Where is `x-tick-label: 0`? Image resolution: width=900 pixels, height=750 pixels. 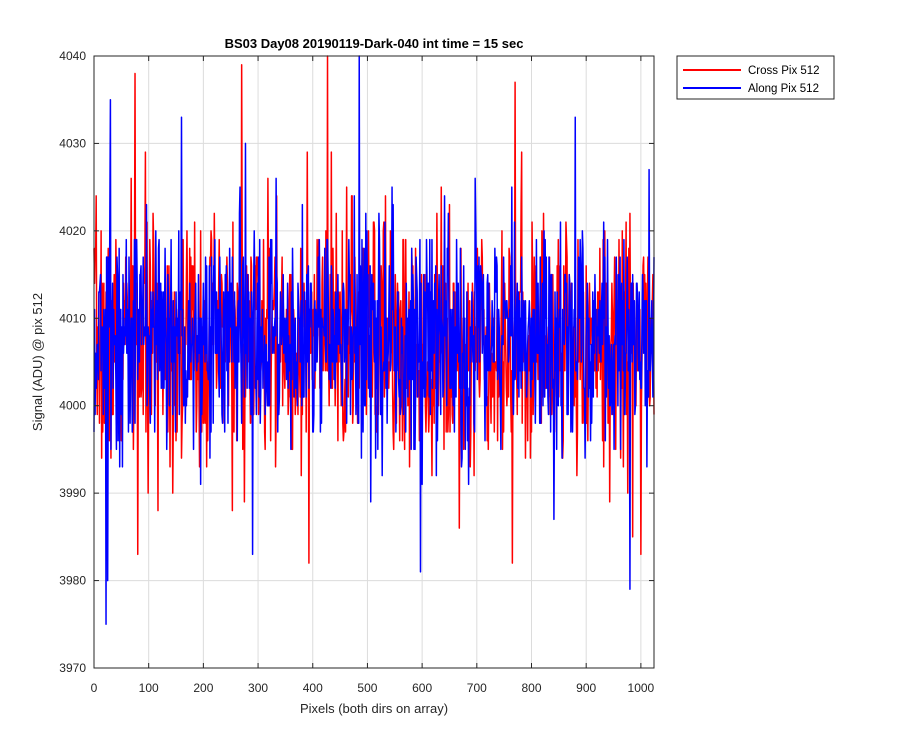 x-tick-label: 0 is located at coordinates (94, 688).